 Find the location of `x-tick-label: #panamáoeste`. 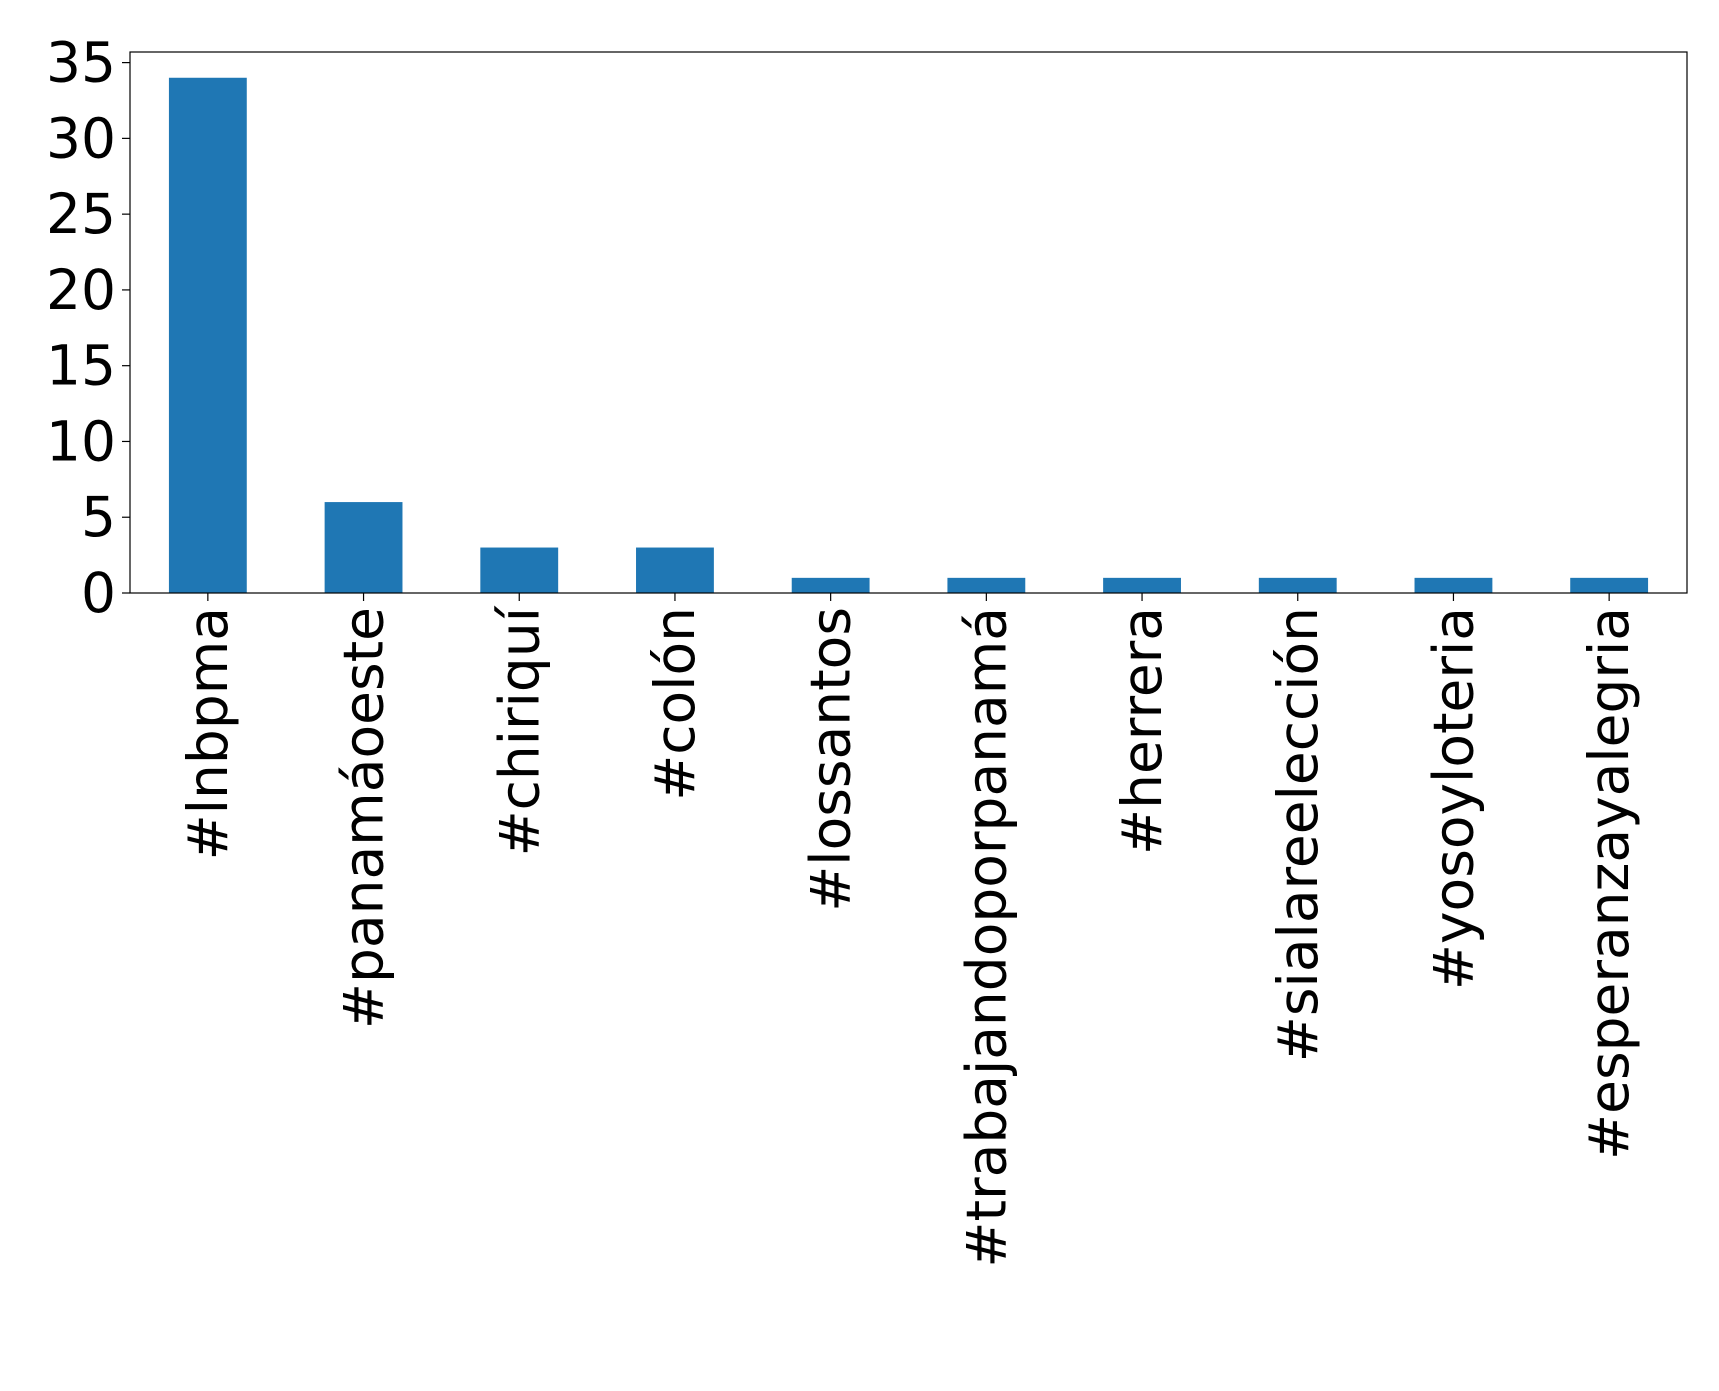

x-tick-label: #panamáoeste is located at coordinates (364, 818).